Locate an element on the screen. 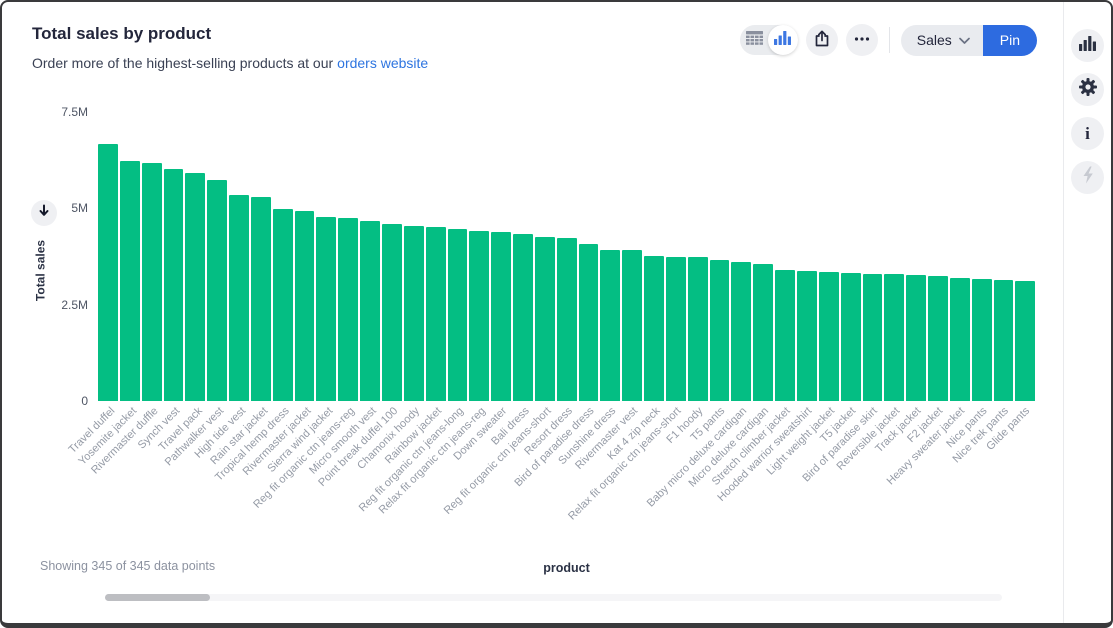 This screenshot has width=1113, height=628. x-axis-label: F1 hoody is located at coordinates (685, 425).